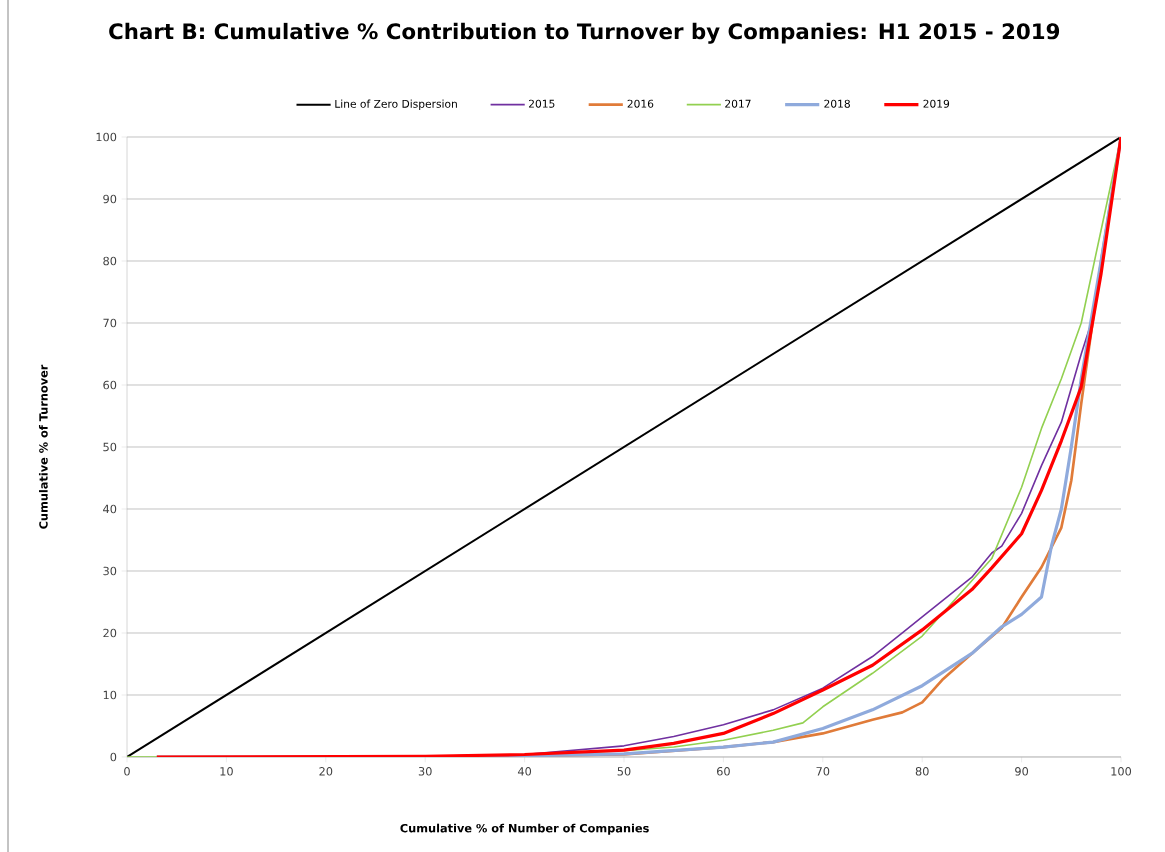 The width and height of the screenshot is (1165, 852). I want to click on y-tick-label: 0, so click(113, 757).